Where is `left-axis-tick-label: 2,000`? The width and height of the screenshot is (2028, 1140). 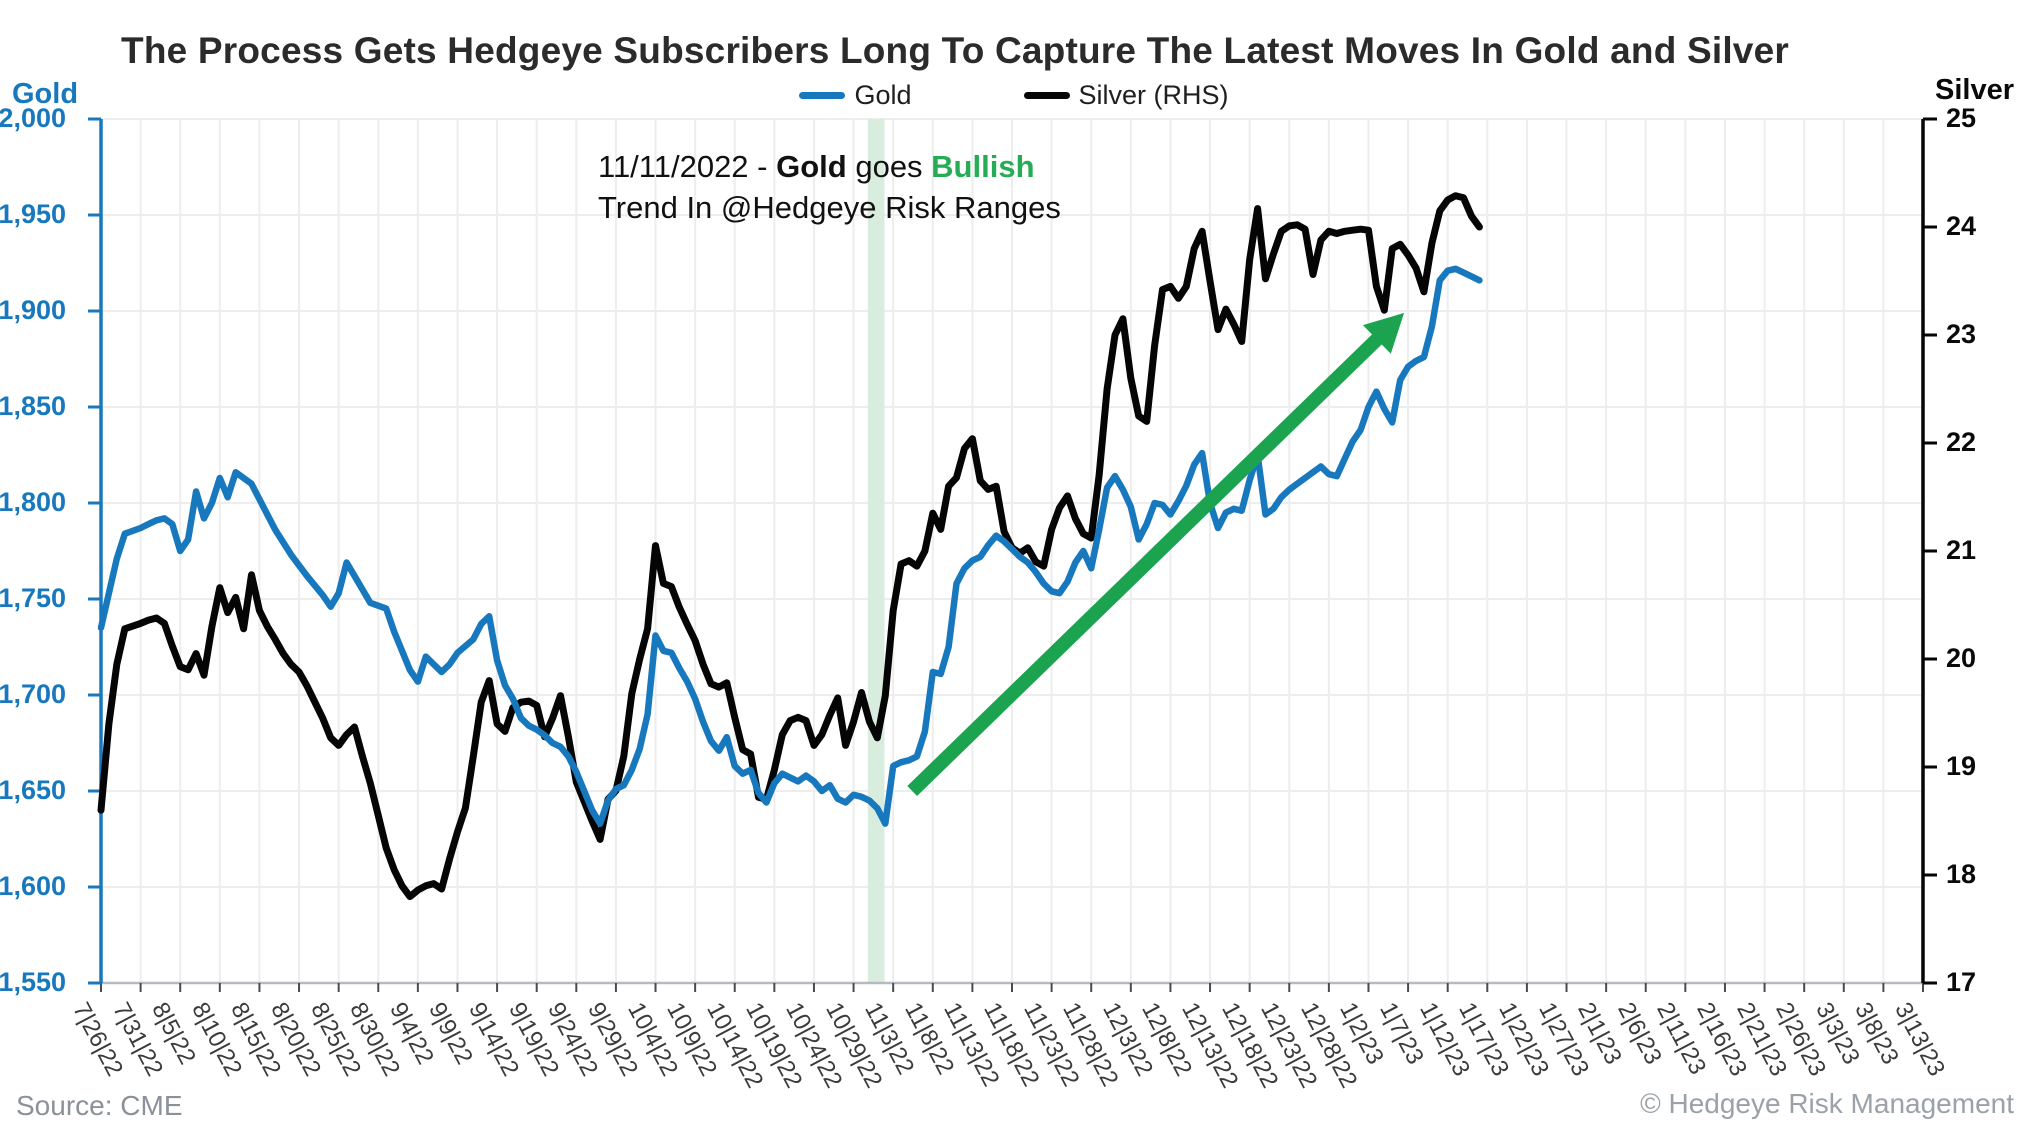
left-axis-tick-label: 2,000 is located at coordinates (33, 118).